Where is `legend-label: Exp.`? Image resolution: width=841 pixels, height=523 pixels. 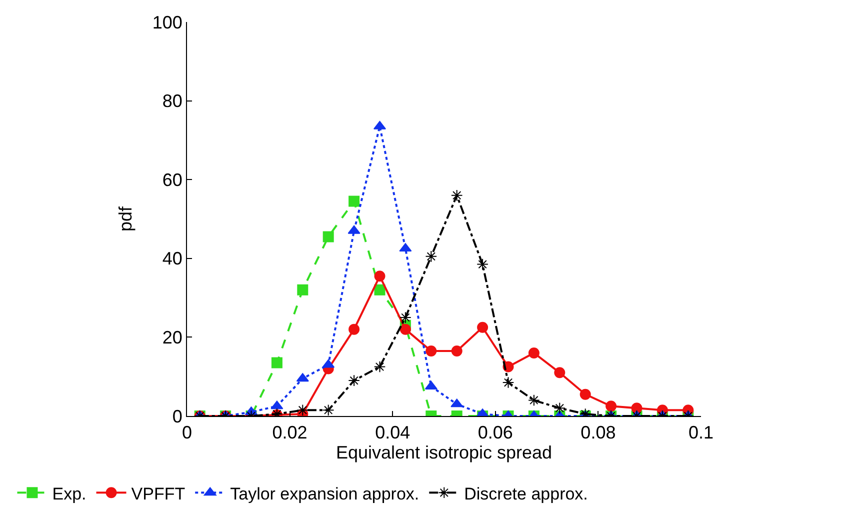
legend-label: Exp. is located at coordinates (69, 494).